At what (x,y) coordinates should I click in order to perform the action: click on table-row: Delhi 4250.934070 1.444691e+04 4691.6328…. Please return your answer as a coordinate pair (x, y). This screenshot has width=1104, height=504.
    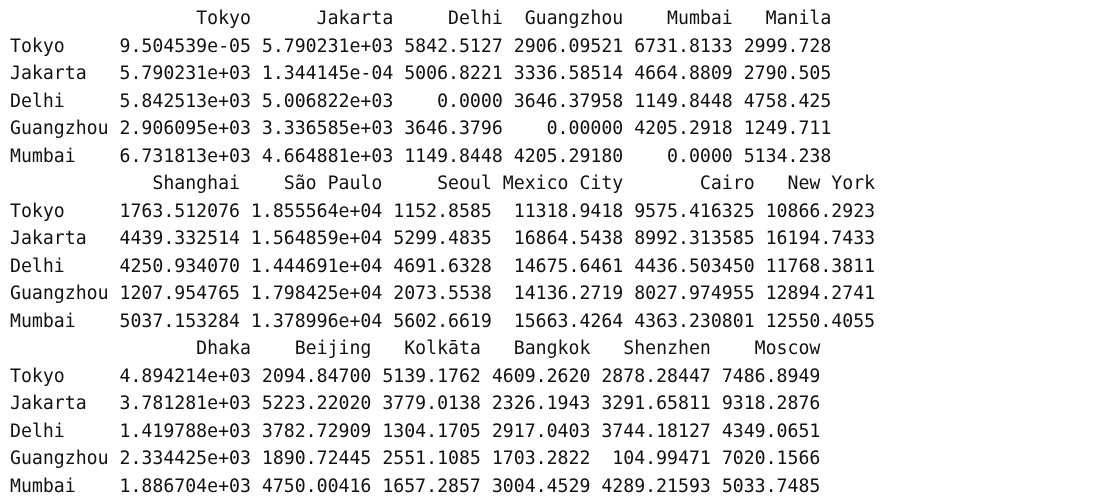
    Looking at the image, I should click on (442, 267).